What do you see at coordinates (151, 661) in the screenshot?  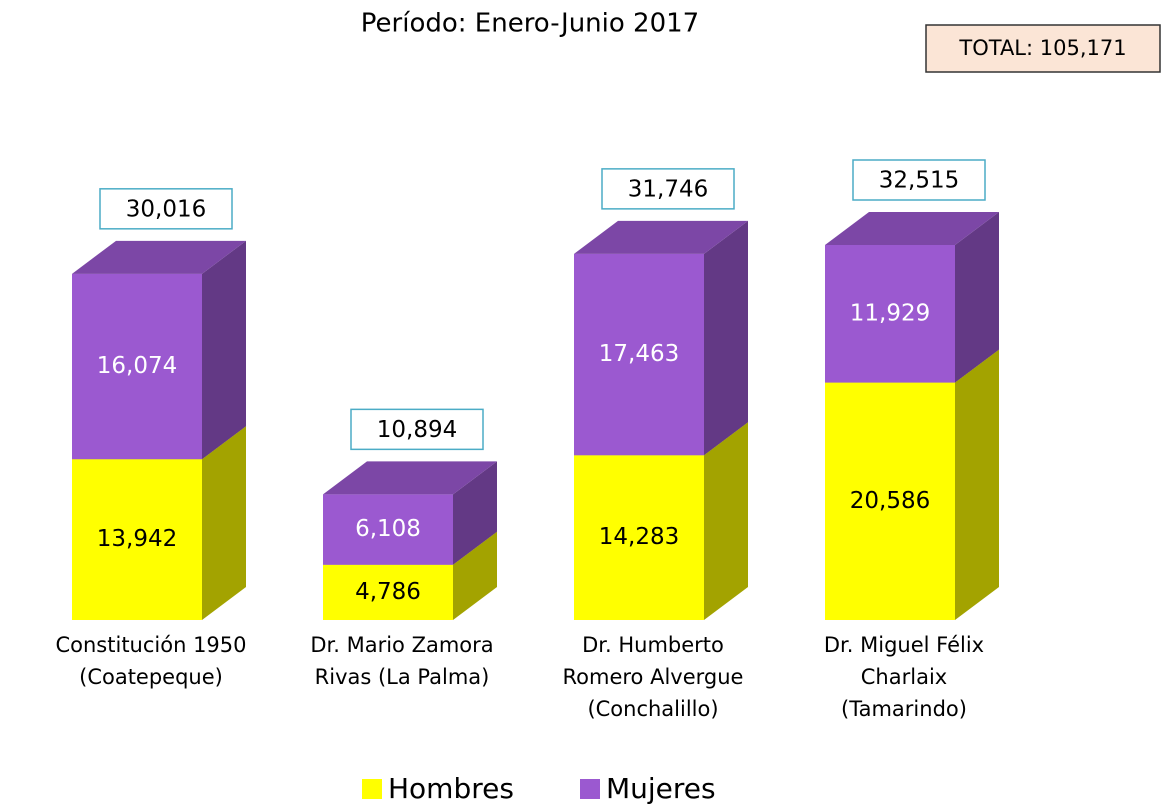 I see `x-tick-label: Constitución 1950 (Coatepeque)` at bounding box center [151, 661].